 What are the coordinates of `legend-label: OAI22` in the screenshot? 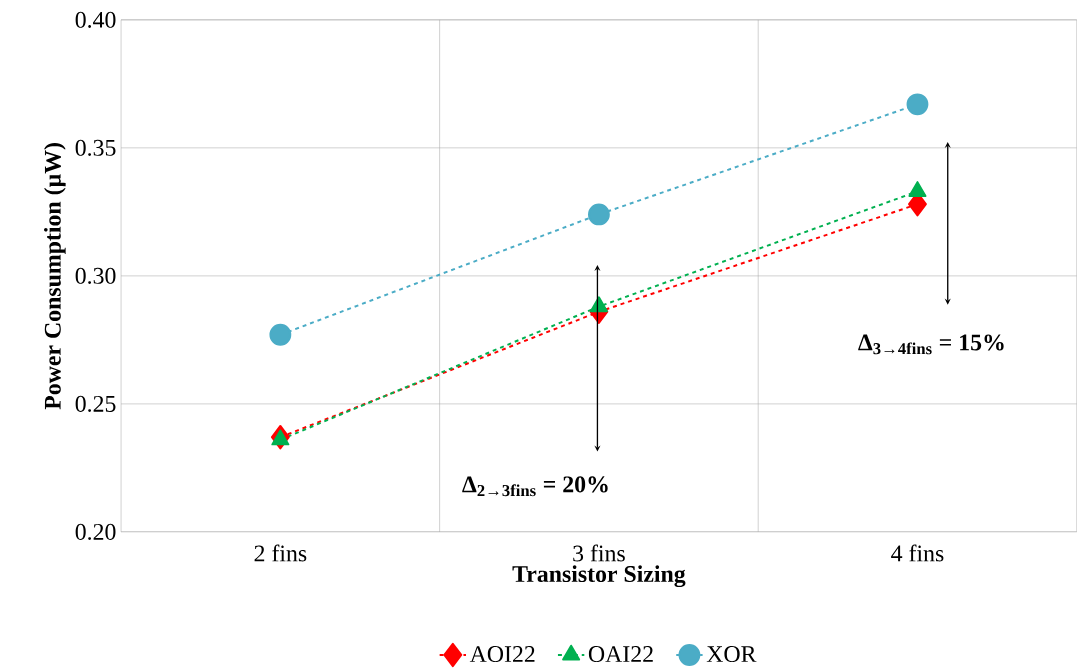 It's located at (620, 654).